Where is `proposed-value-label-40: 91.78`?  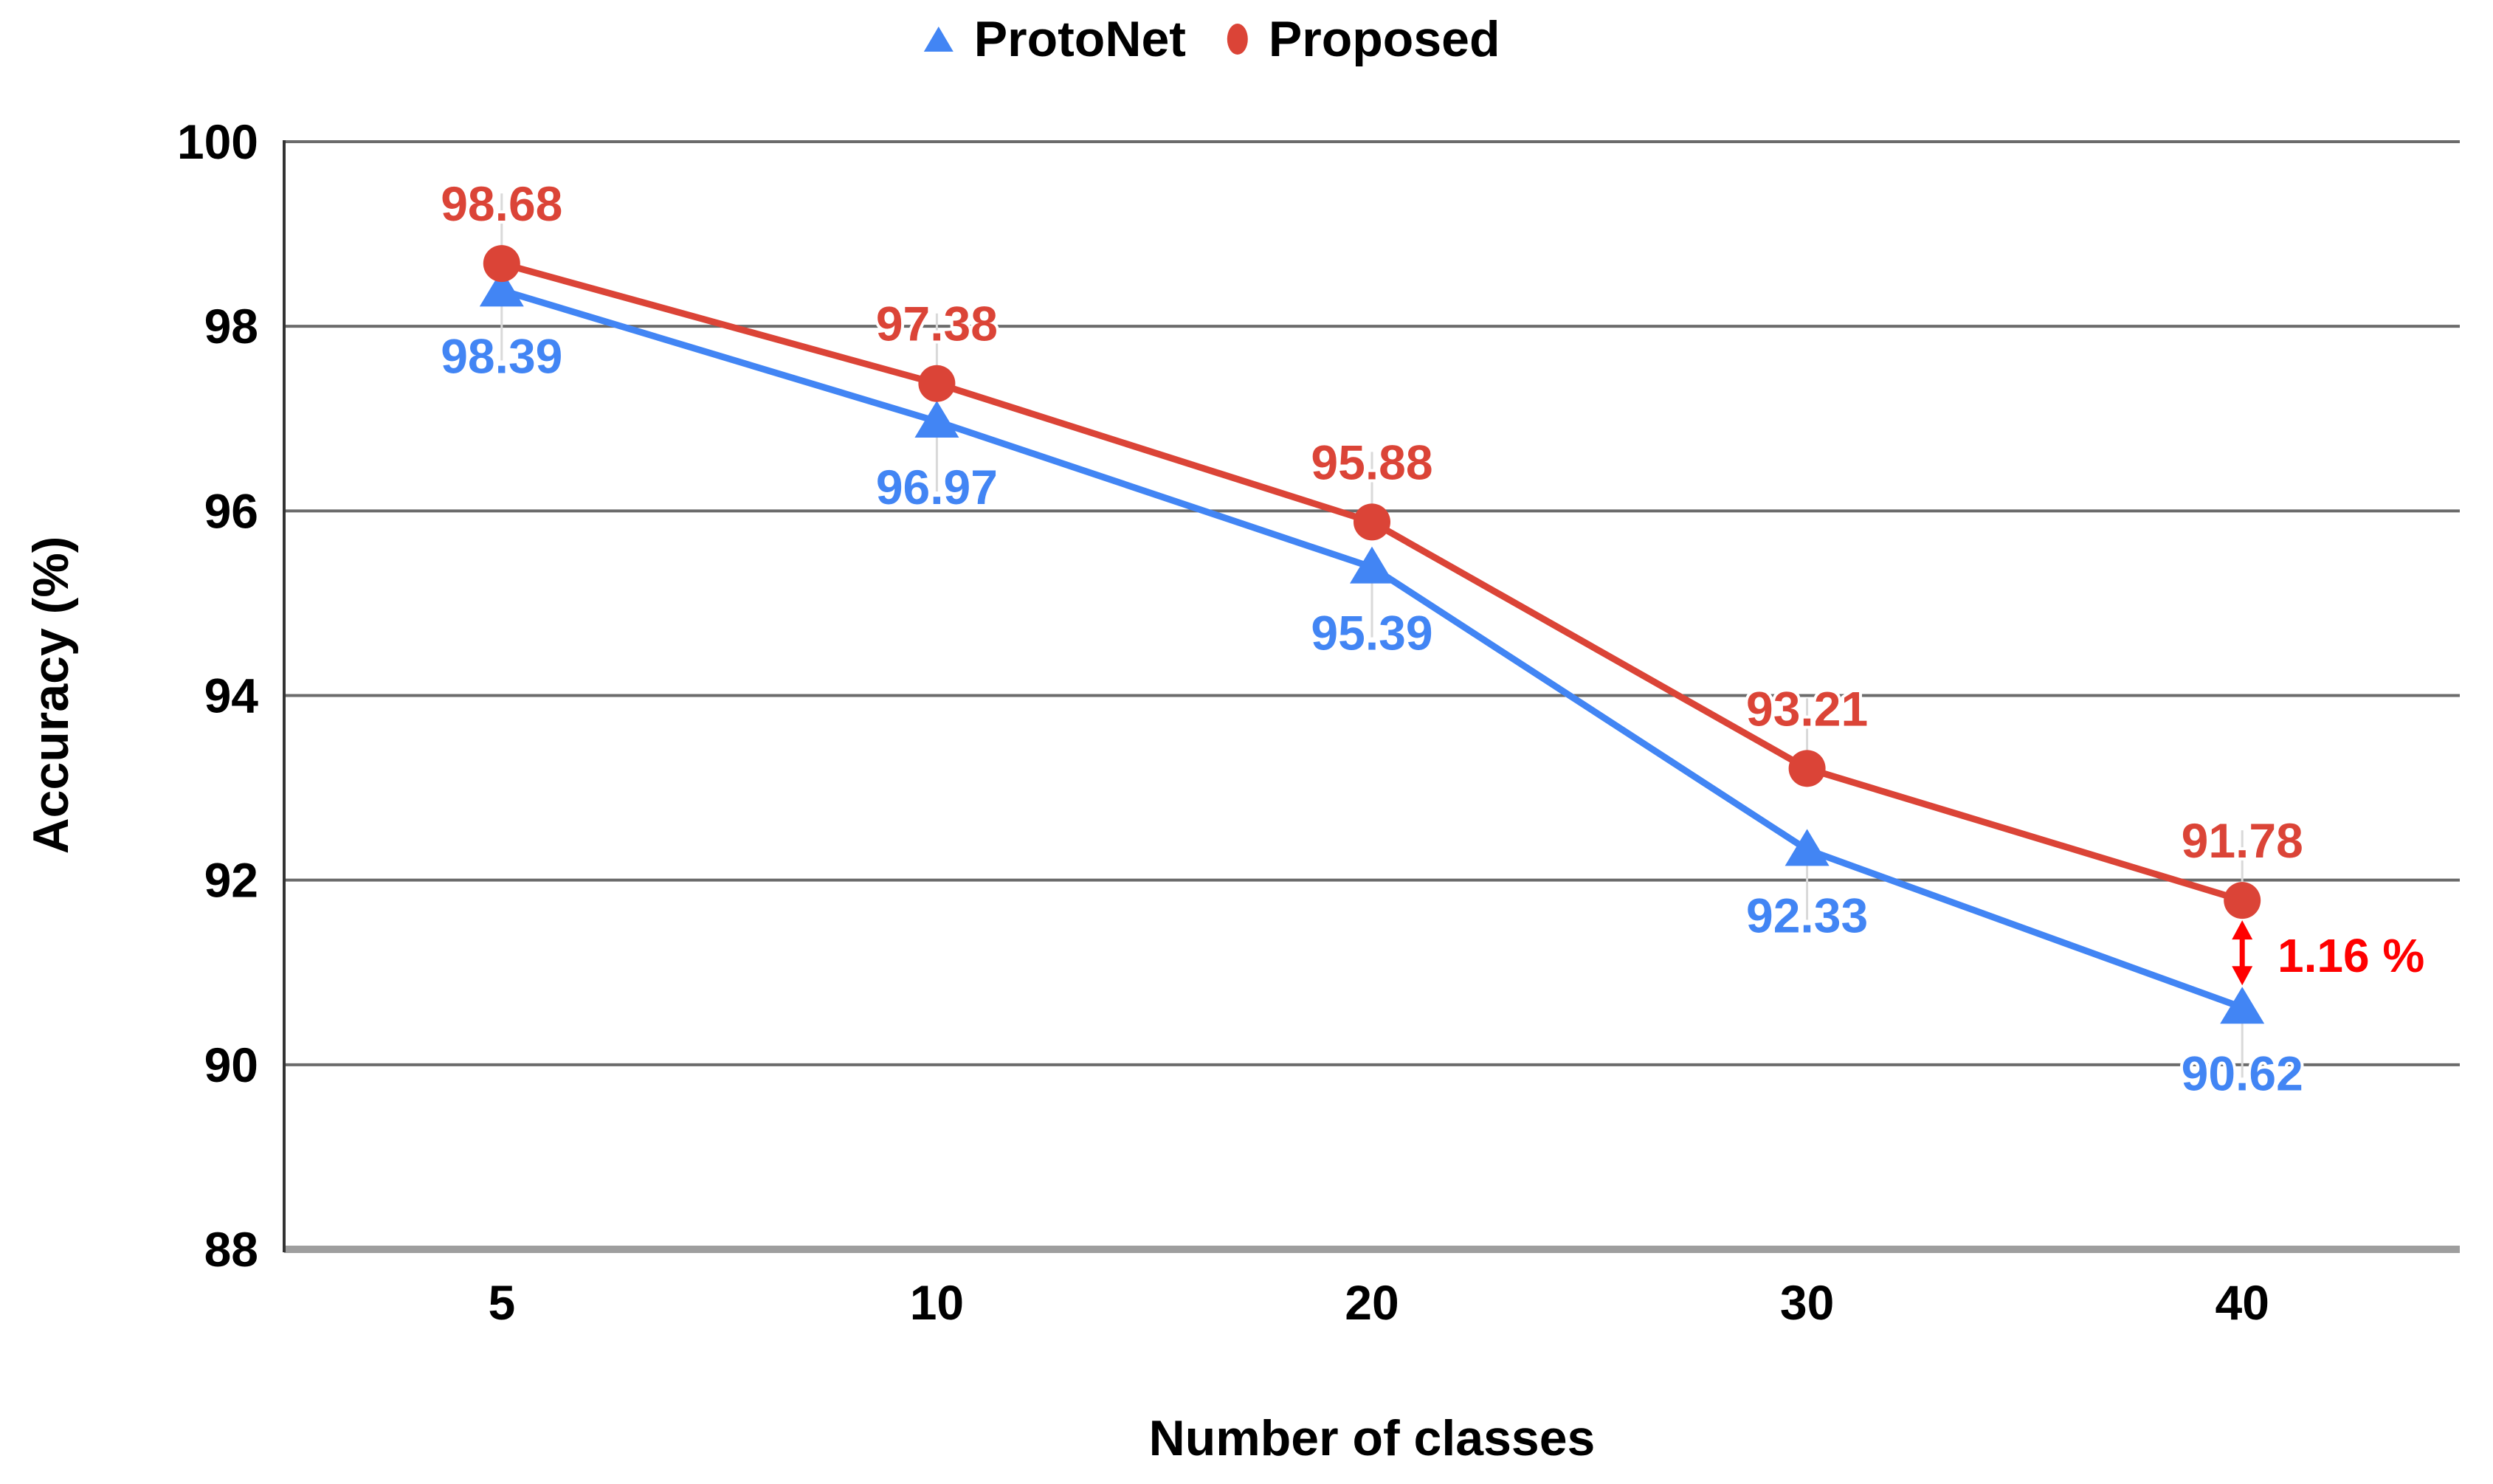 proposed-value-label-40: 91.78 is located at coordinates (2242, 840).